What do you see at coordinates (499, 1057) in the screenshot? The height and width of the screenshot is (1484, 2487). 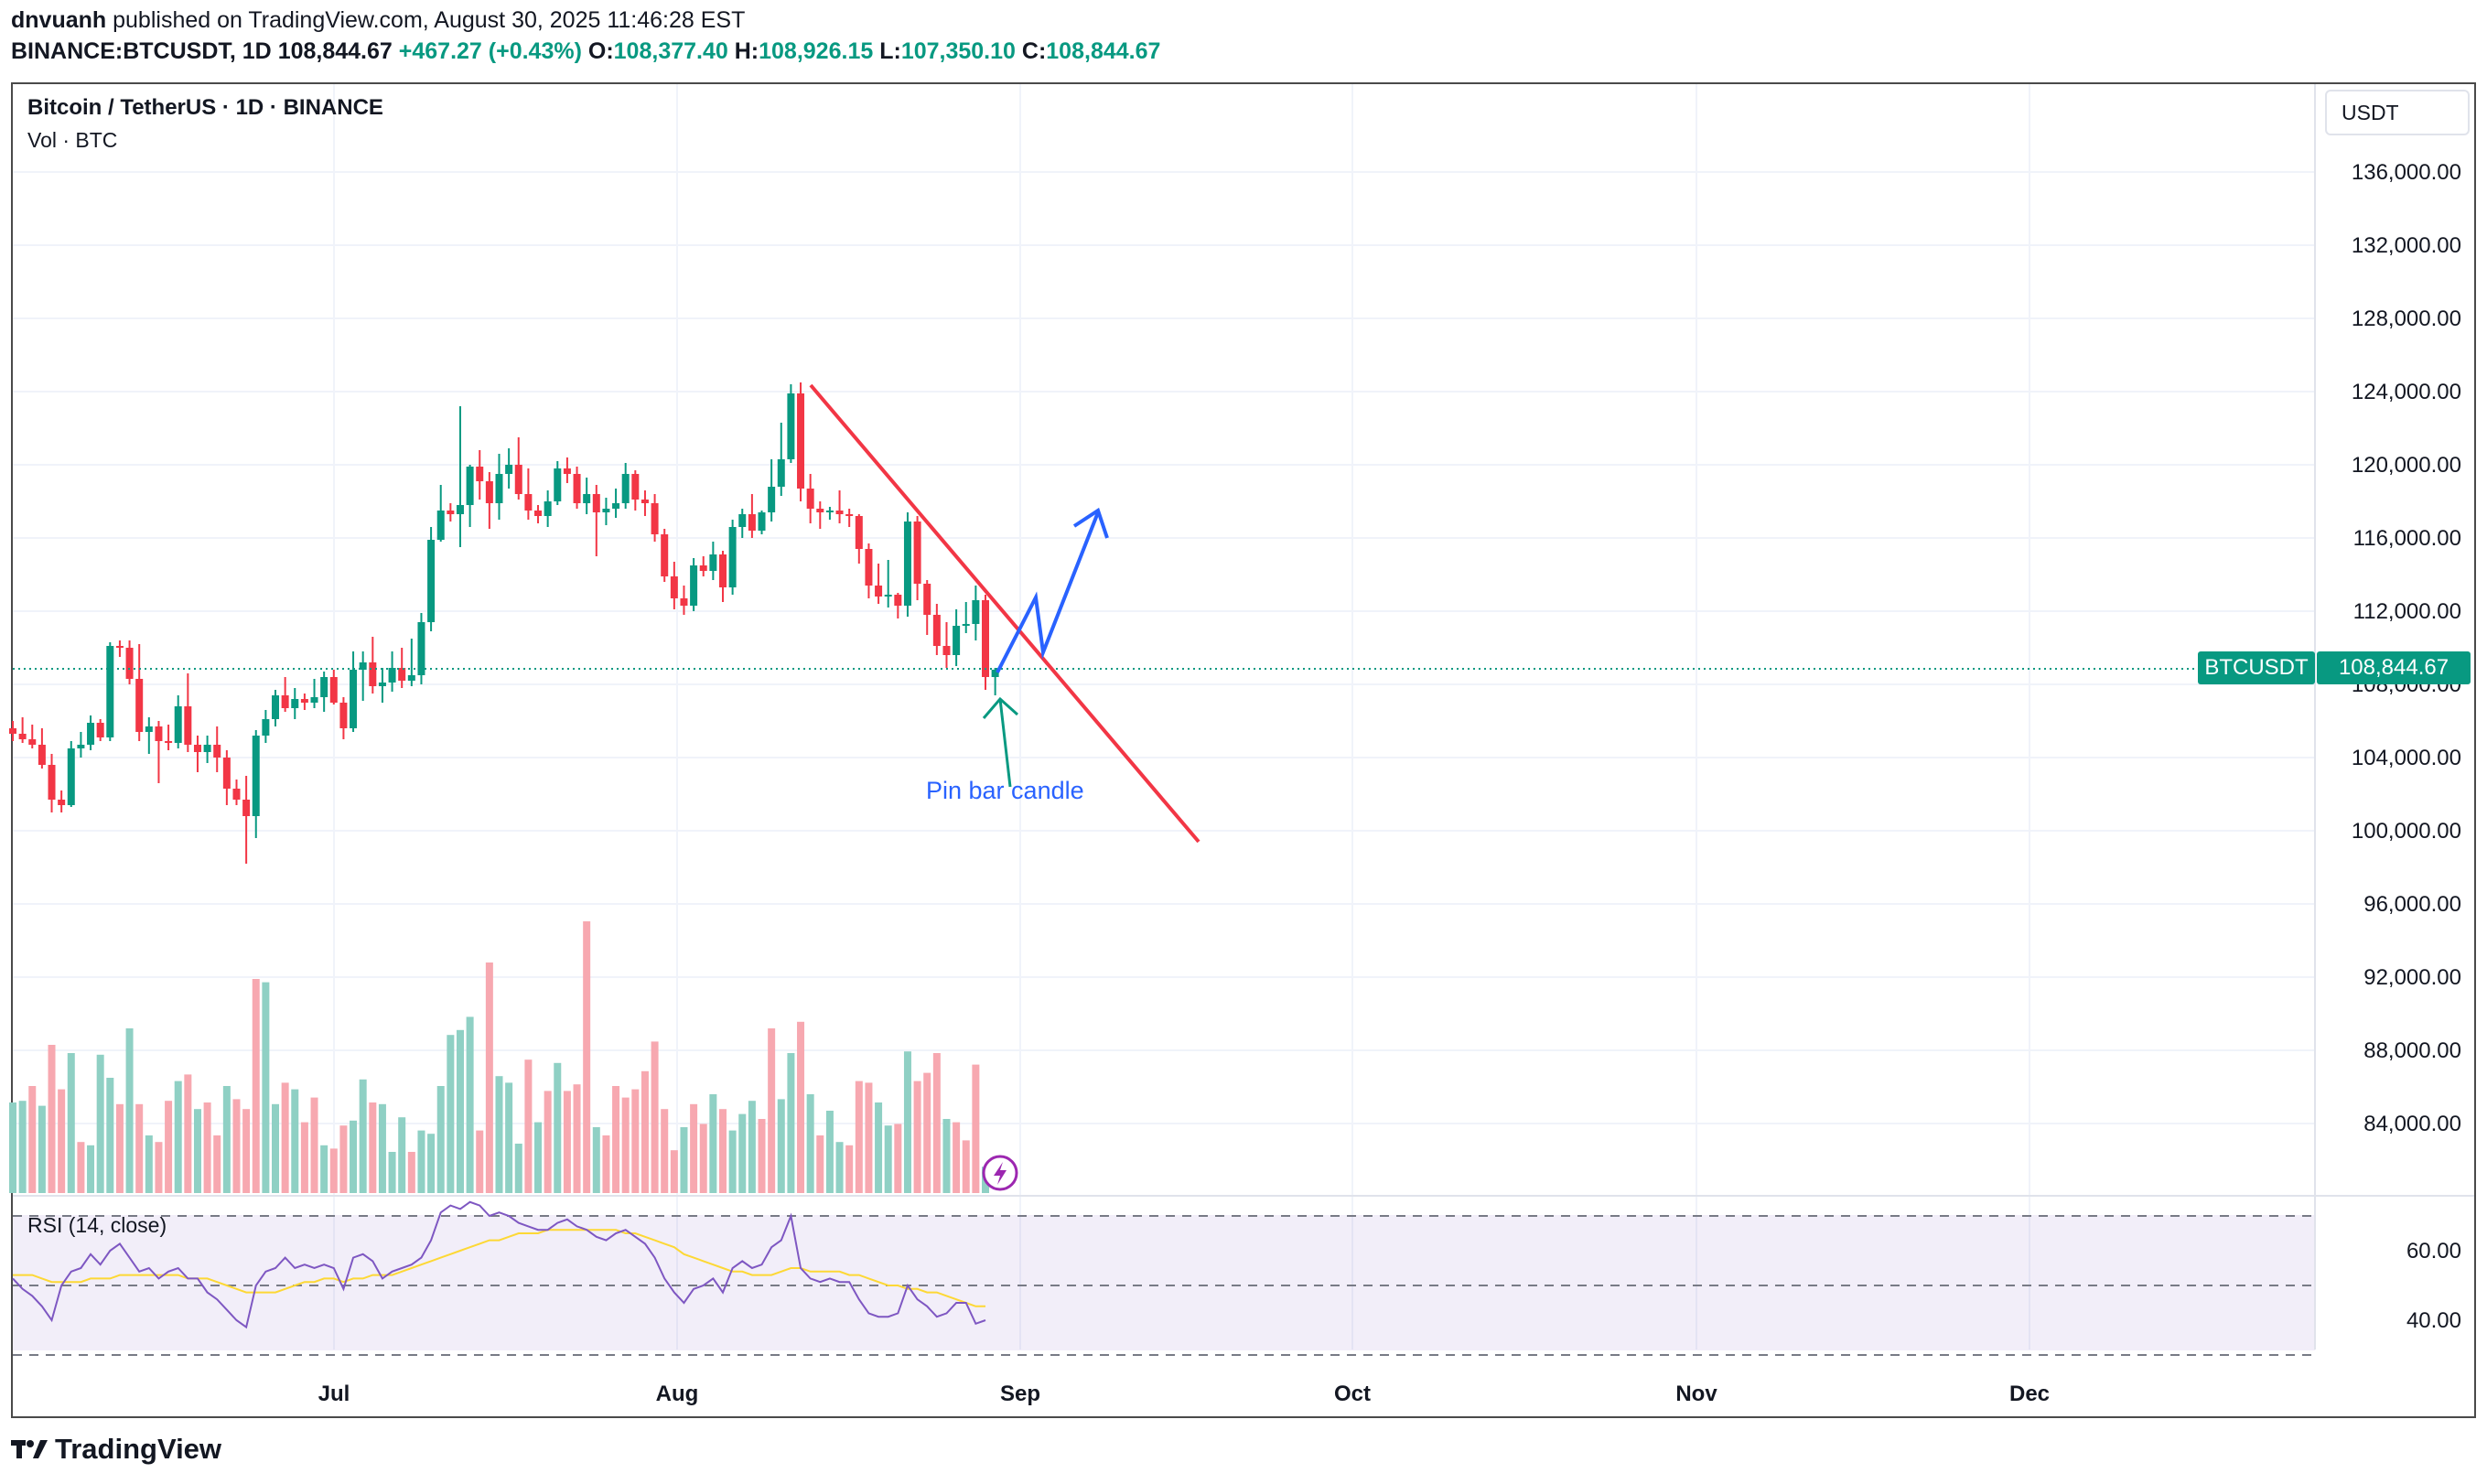 I see `volume-bars` at bounding box center [499, 1057].